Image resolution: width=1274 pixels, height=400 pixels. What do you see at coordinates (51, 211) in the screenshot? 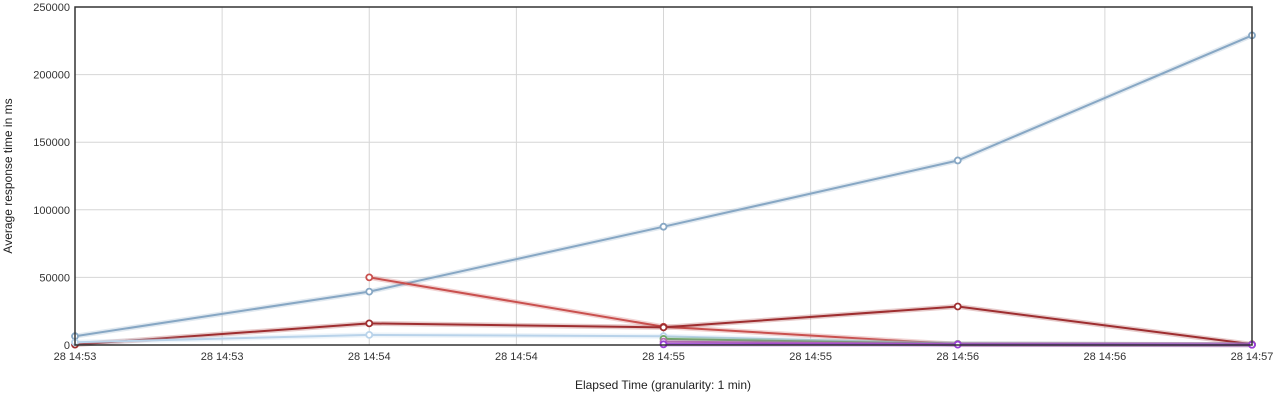
I see `y-tick-label: 100000` at bounding box center [51, 211].